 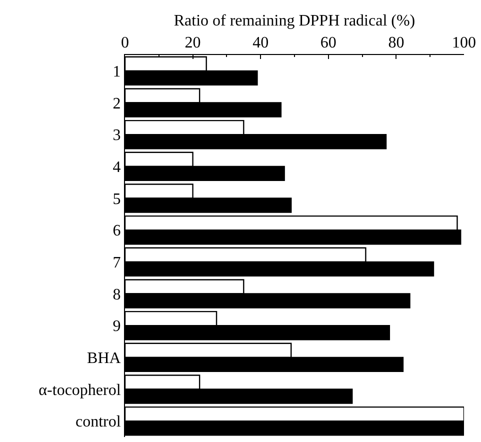 I want to click on y-tick-label: 2, so click(x=116, y=103).